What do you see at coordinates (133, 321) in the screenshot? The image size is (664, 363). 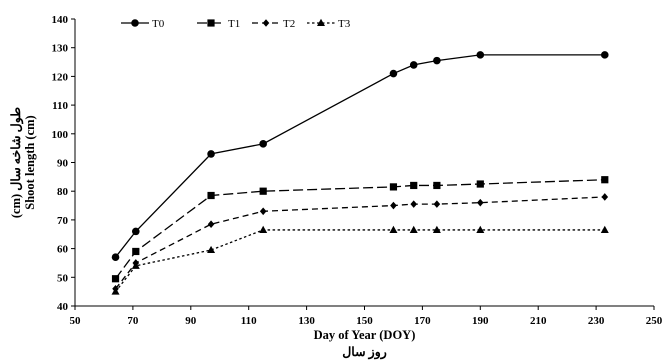 I see `x-tick-label: 70` at bounding box center [133, 321].